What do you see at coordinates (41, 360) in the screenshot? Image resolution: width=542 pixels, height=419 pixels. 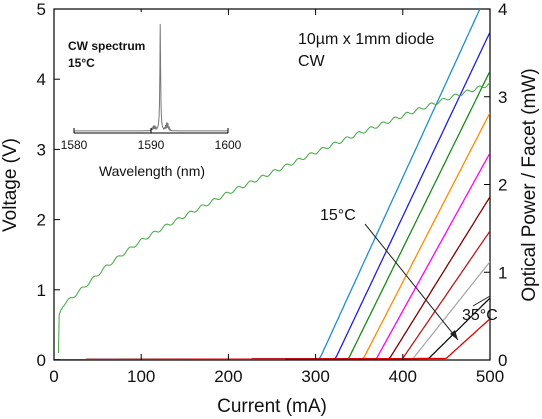 I see `y-left-tick-label: 0` at bounding box center [41, 360].